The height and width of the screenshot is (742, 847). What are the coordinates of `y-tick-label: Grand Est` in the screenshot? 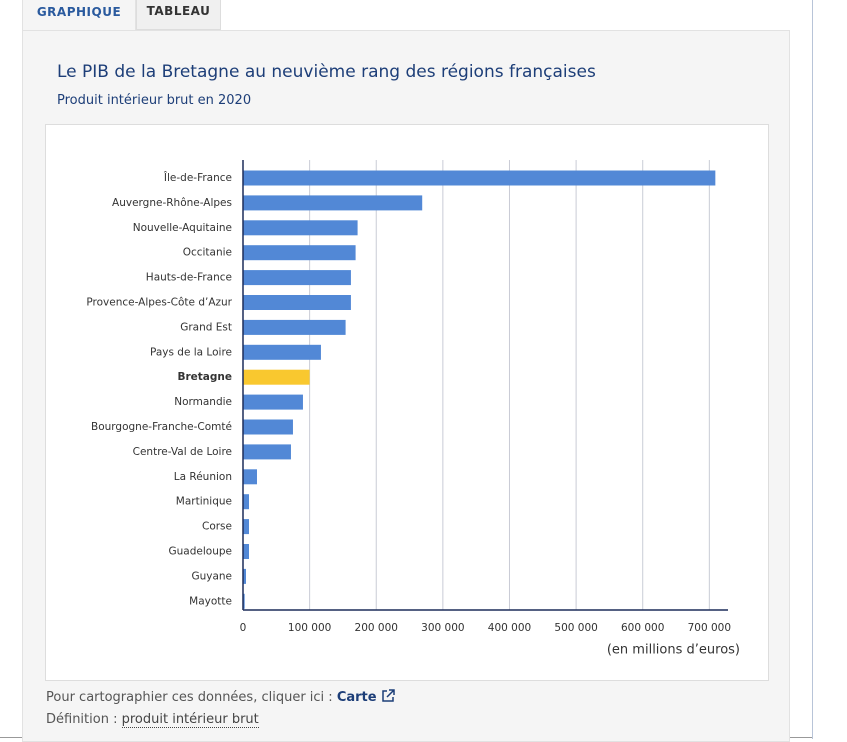 It's located at (206, 327).